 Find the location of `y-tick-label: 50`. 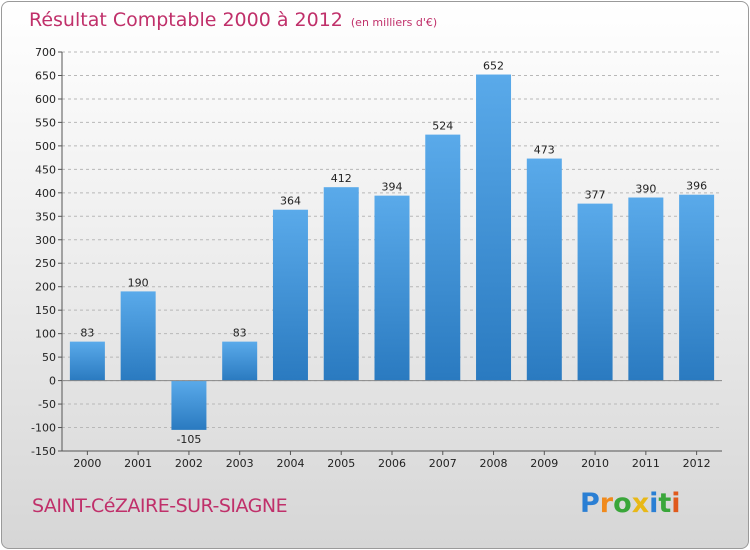

y-tick-label: 50 is located at coordinates (49, 357).